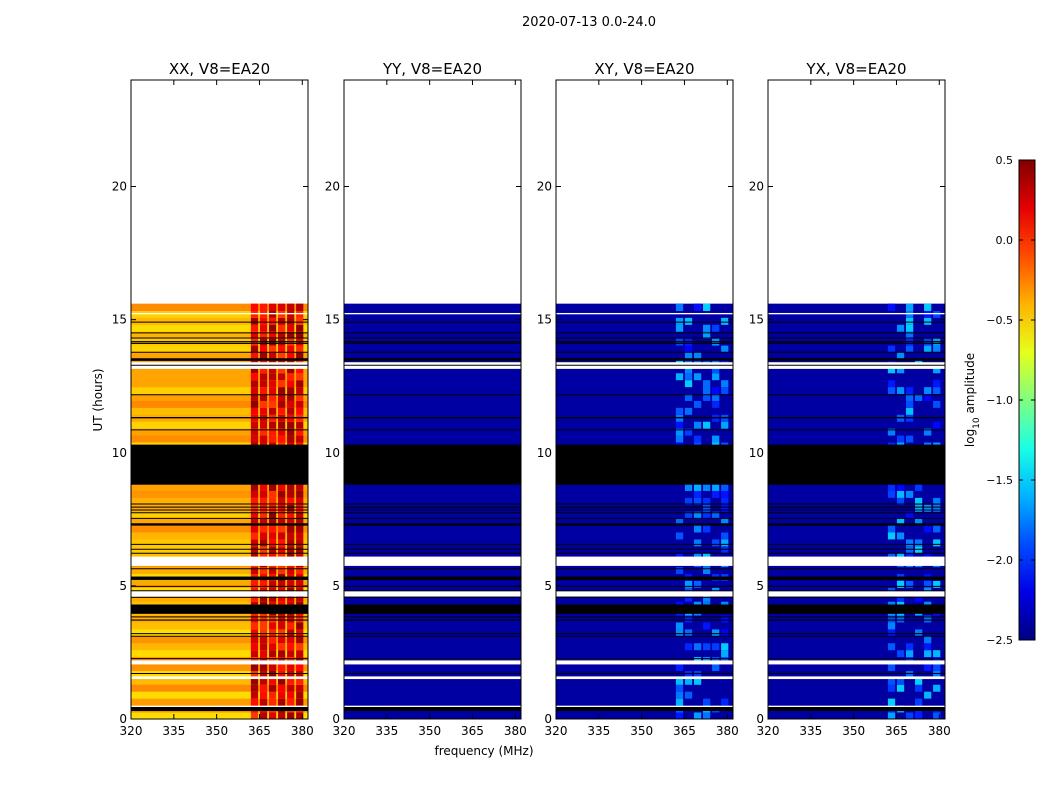  Describe the element at coordinates (644, 69) in the screenshot. I see `panel-title: XY, V8=EA20` at that location.